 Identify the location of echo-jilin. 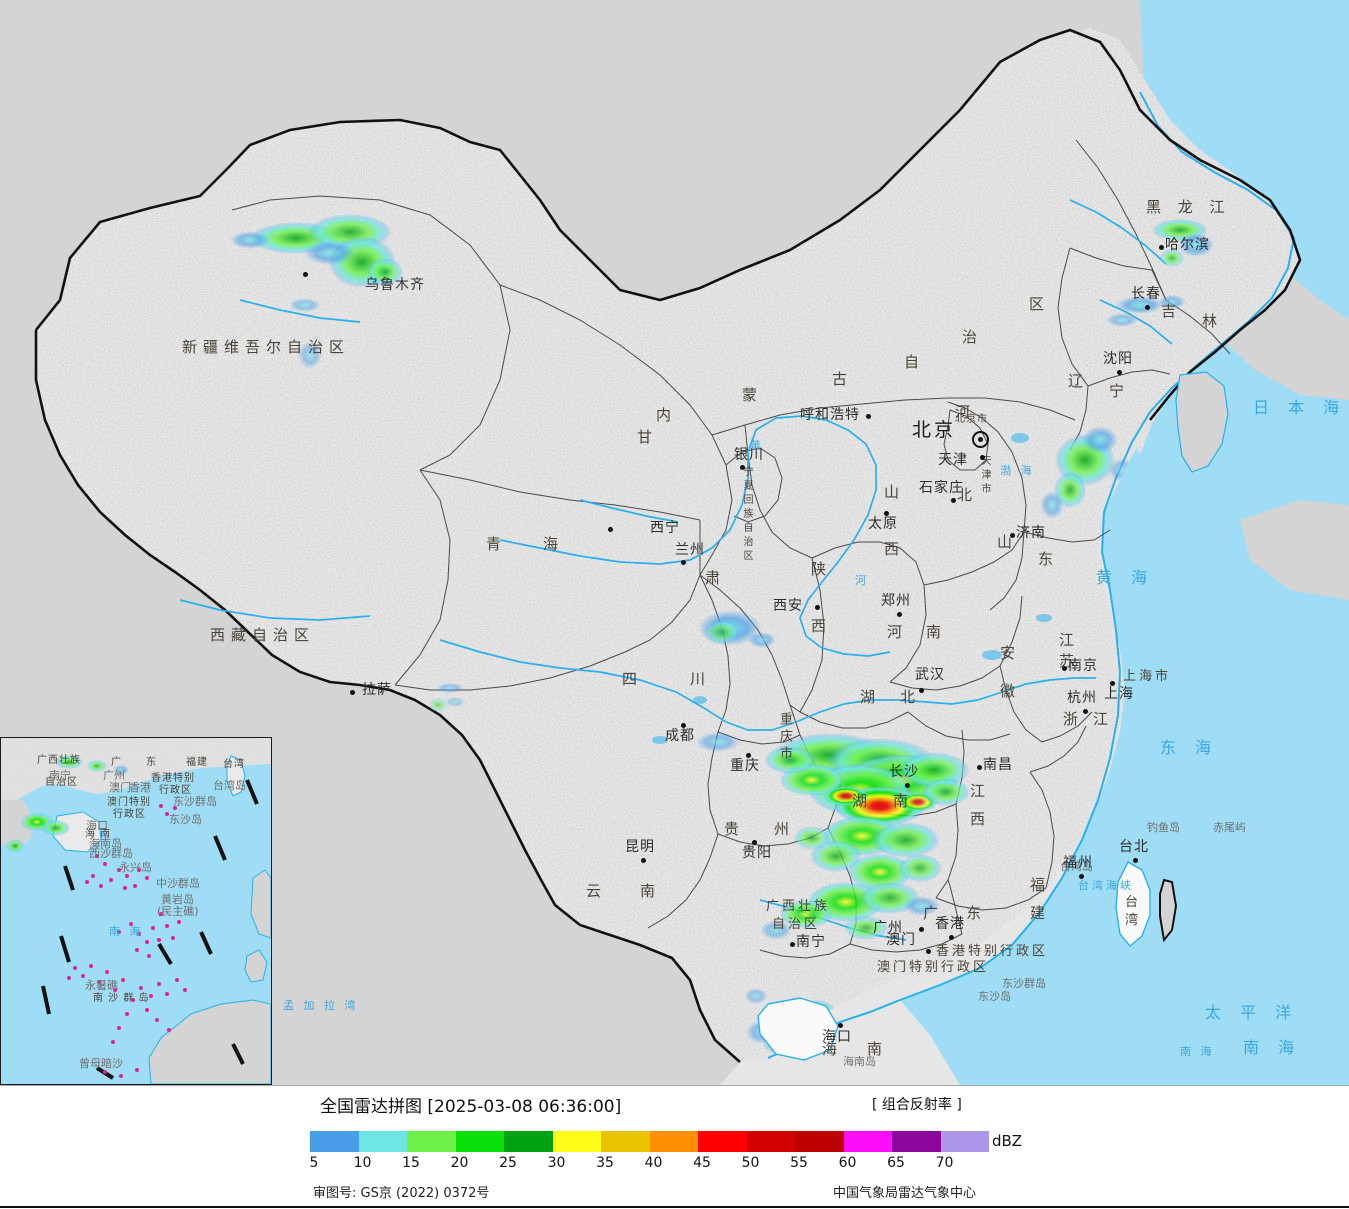
(1146, 311).